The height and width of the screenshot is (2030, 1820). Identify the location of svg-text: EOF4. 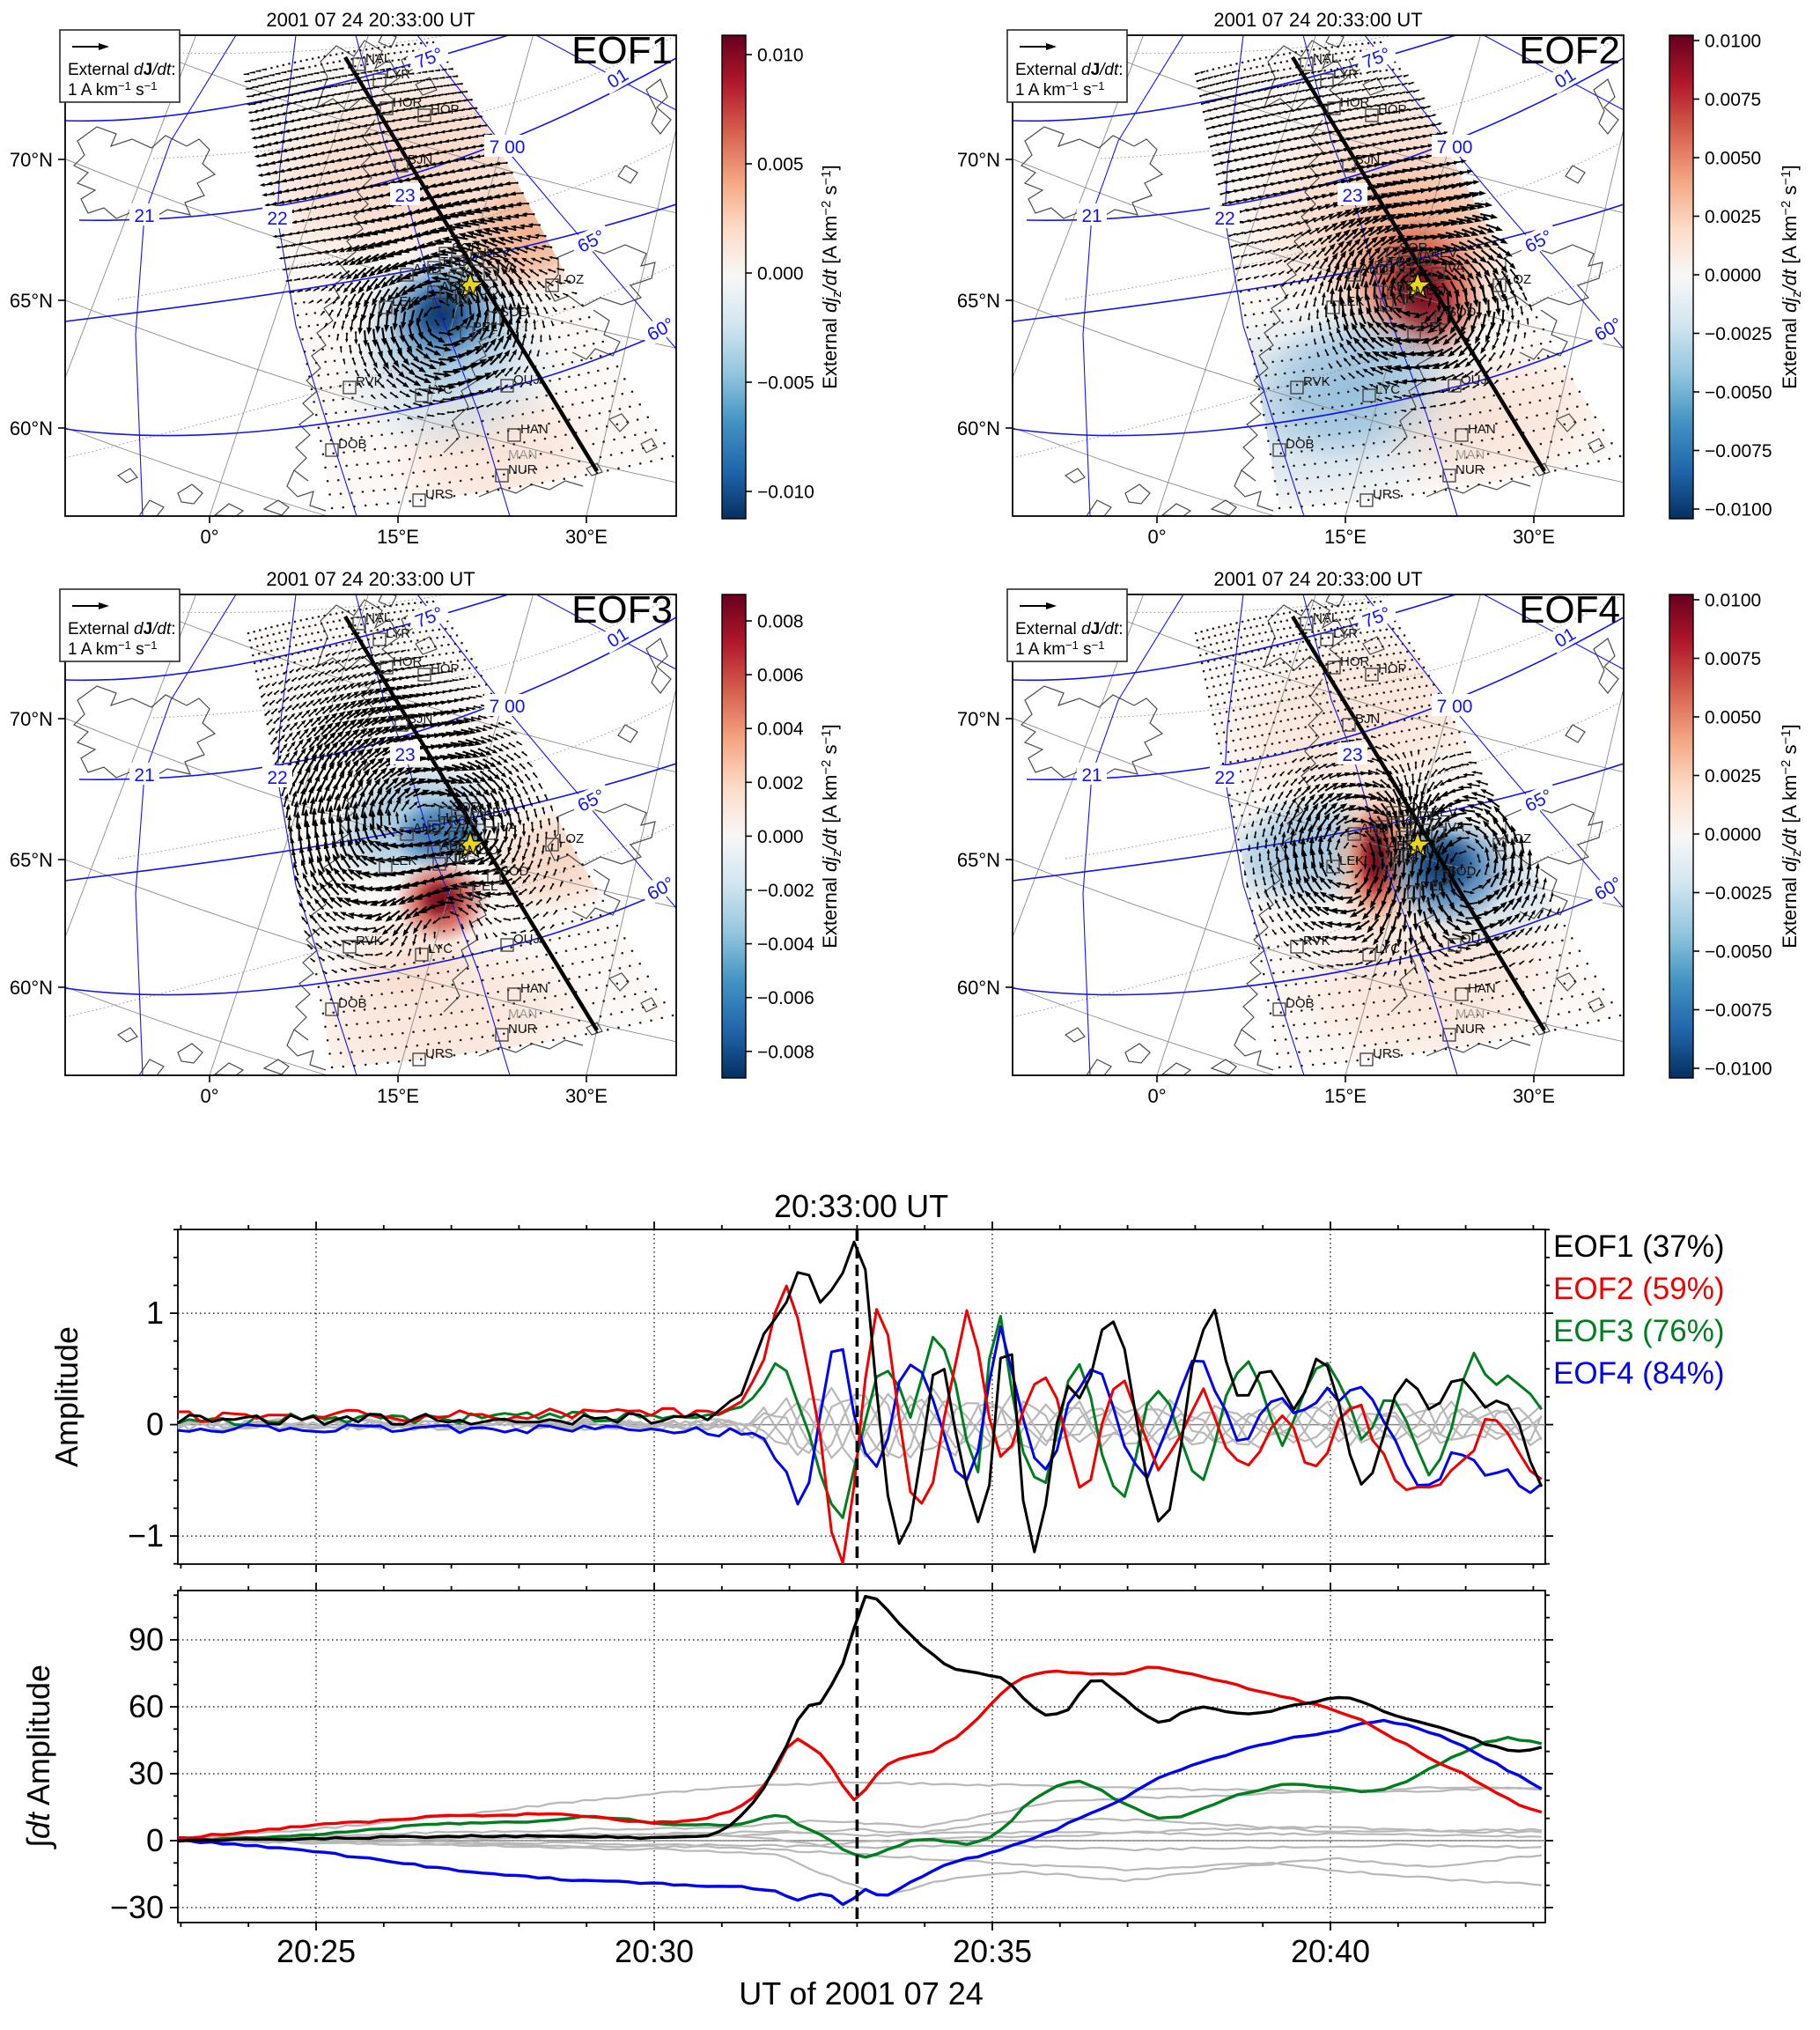
(1569, 609).